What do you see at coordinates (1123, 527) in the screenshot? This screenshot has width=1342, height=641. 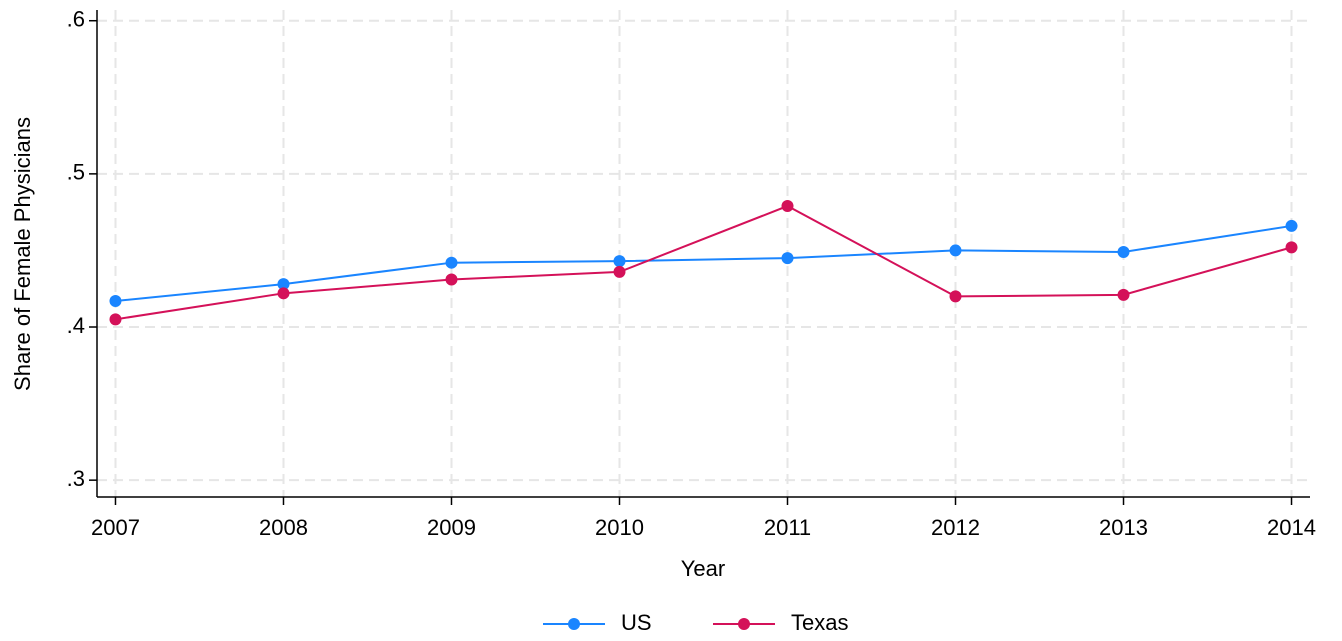 I see `x-tick-label: 2013` at bounding box center [1123, 527].